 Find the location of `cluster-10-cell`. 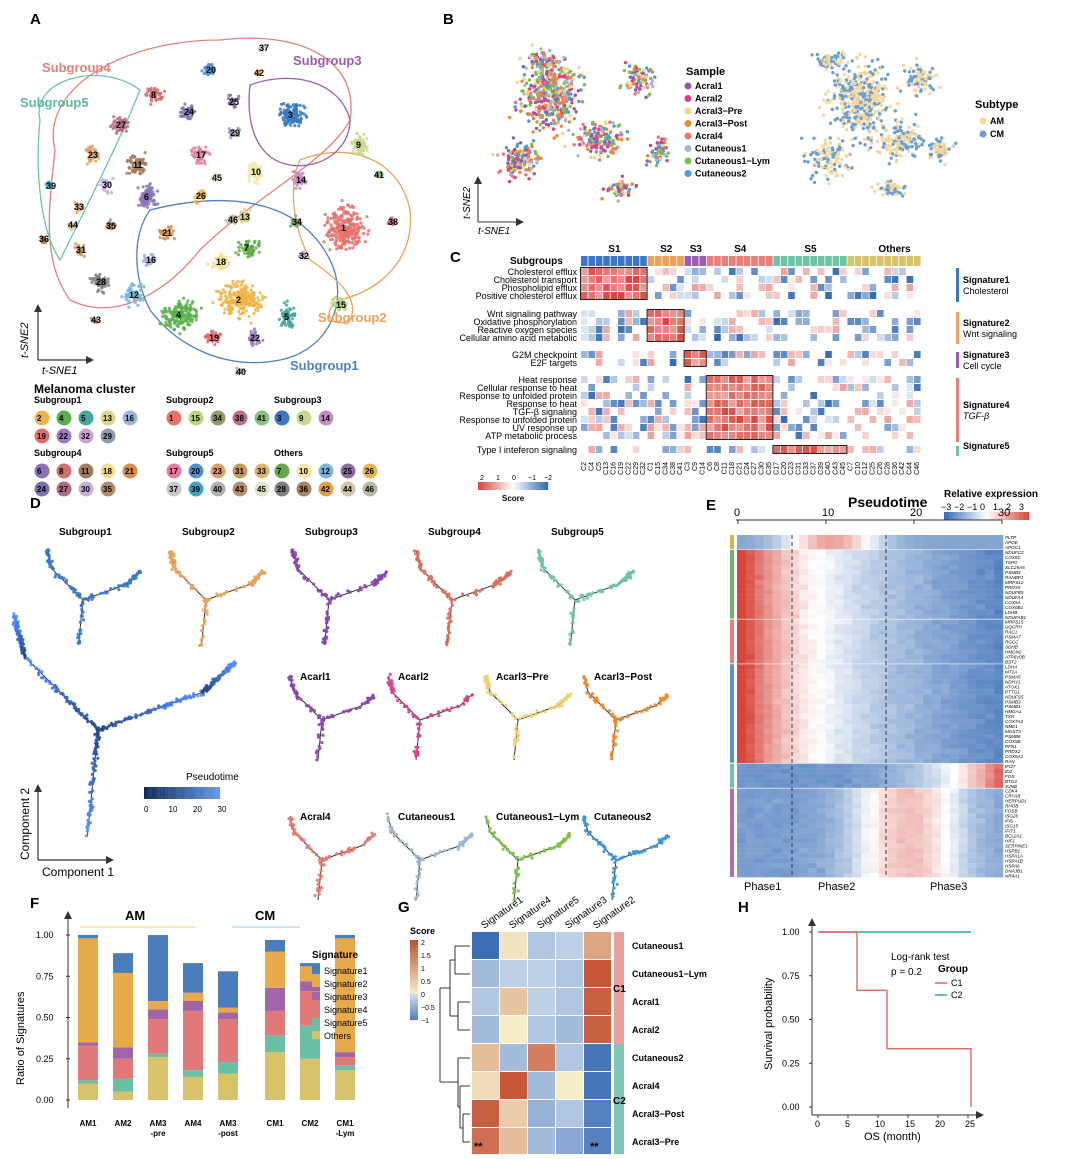

cluster-10-cell is located at coordinates (249, 180).